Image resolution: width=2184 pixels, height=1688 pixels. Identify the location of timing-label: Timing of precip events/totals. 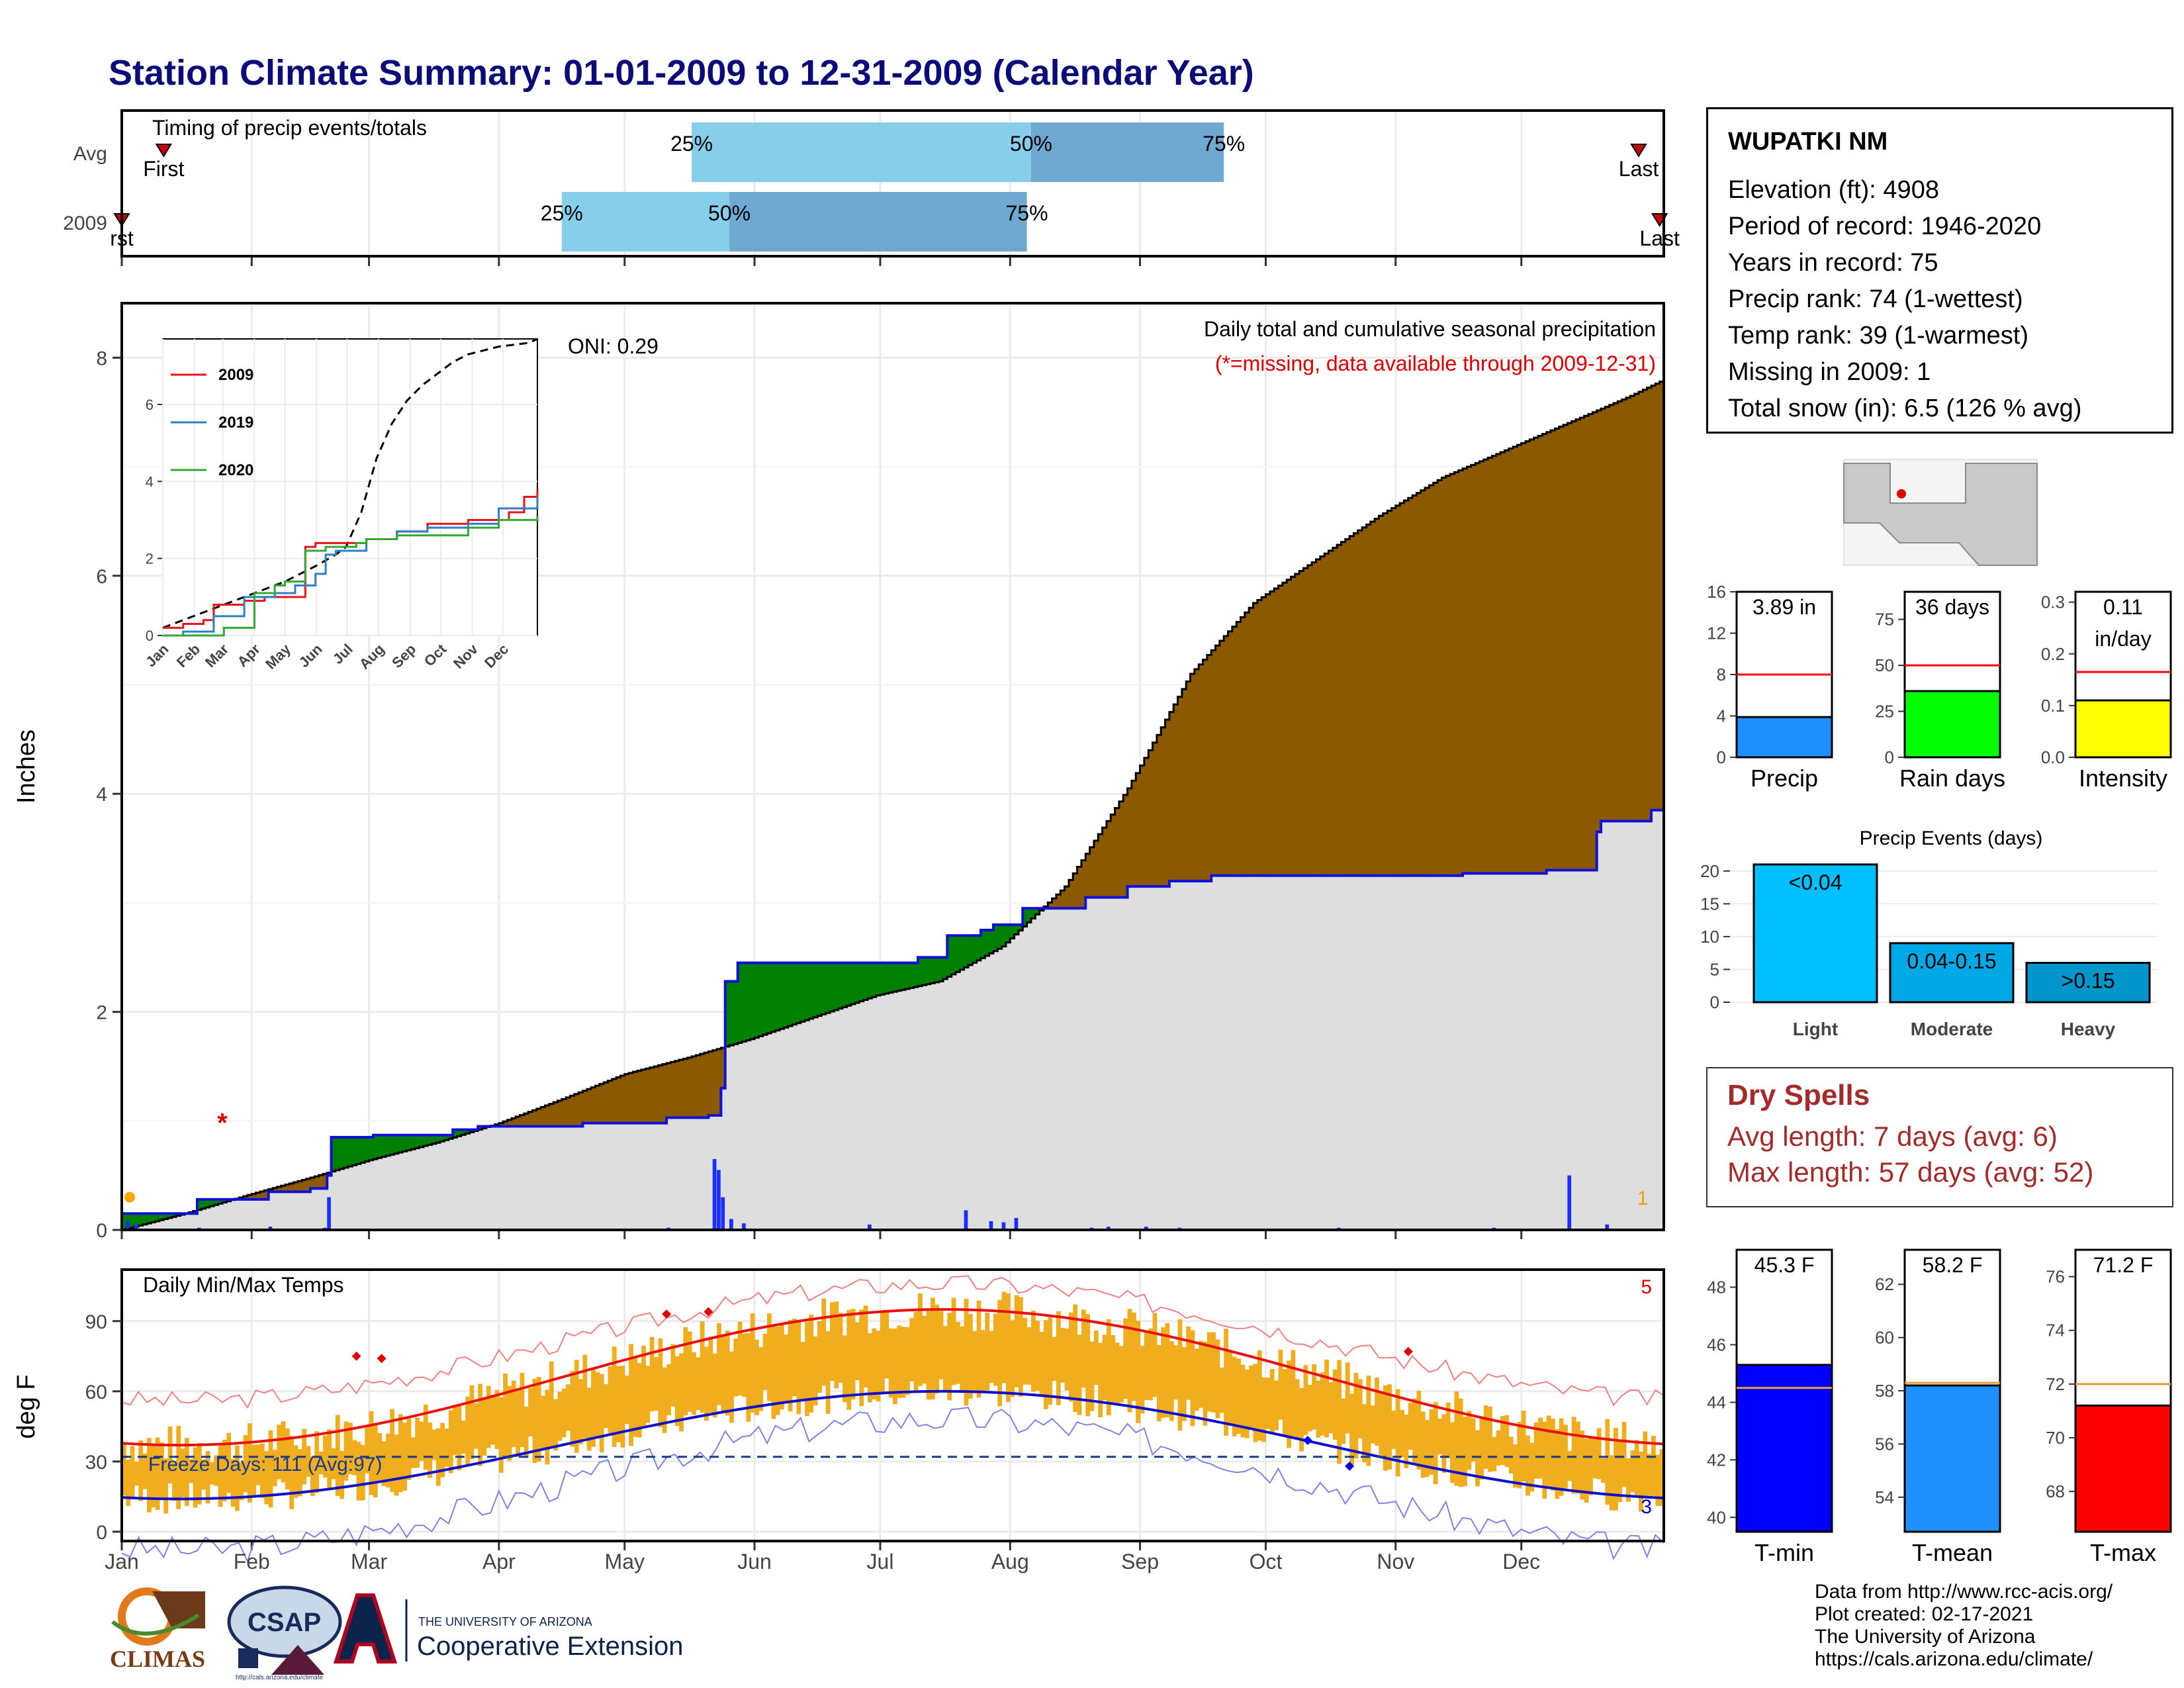
(289, 128).